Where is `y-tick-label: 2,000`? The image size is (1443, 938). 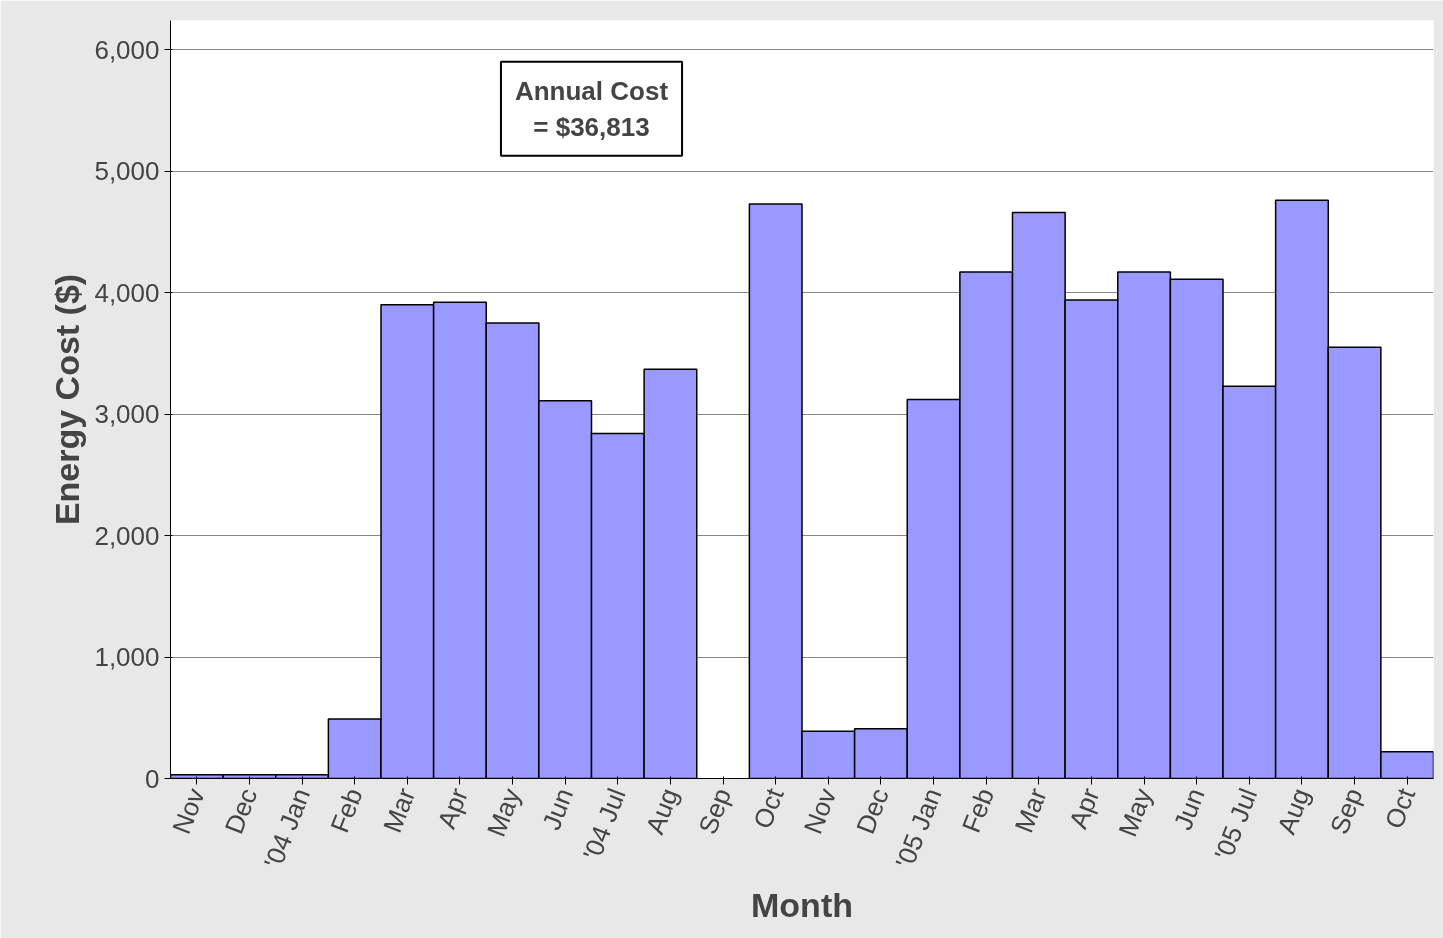 y-tick-label: 2,000 is located at coordinates (127, 535).